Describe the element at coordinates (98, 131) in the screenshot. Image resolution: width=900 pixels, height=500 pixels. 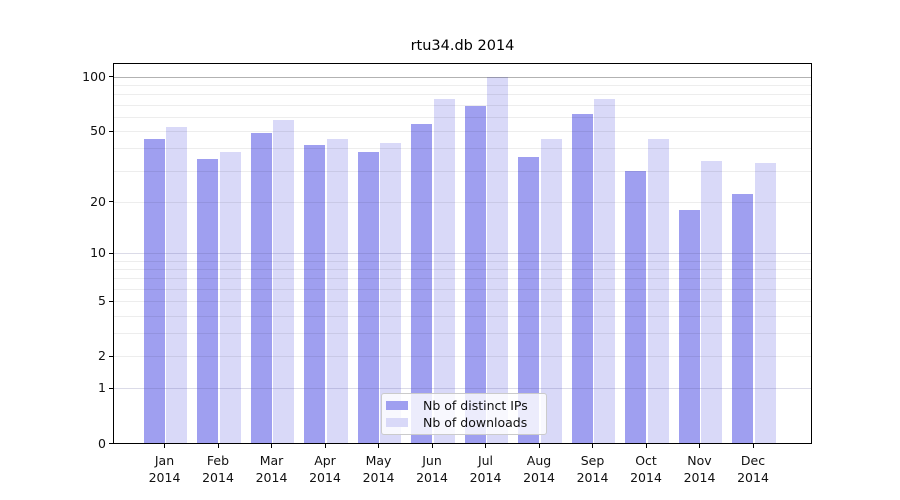
I see `y-tick-label: 50` at that location.